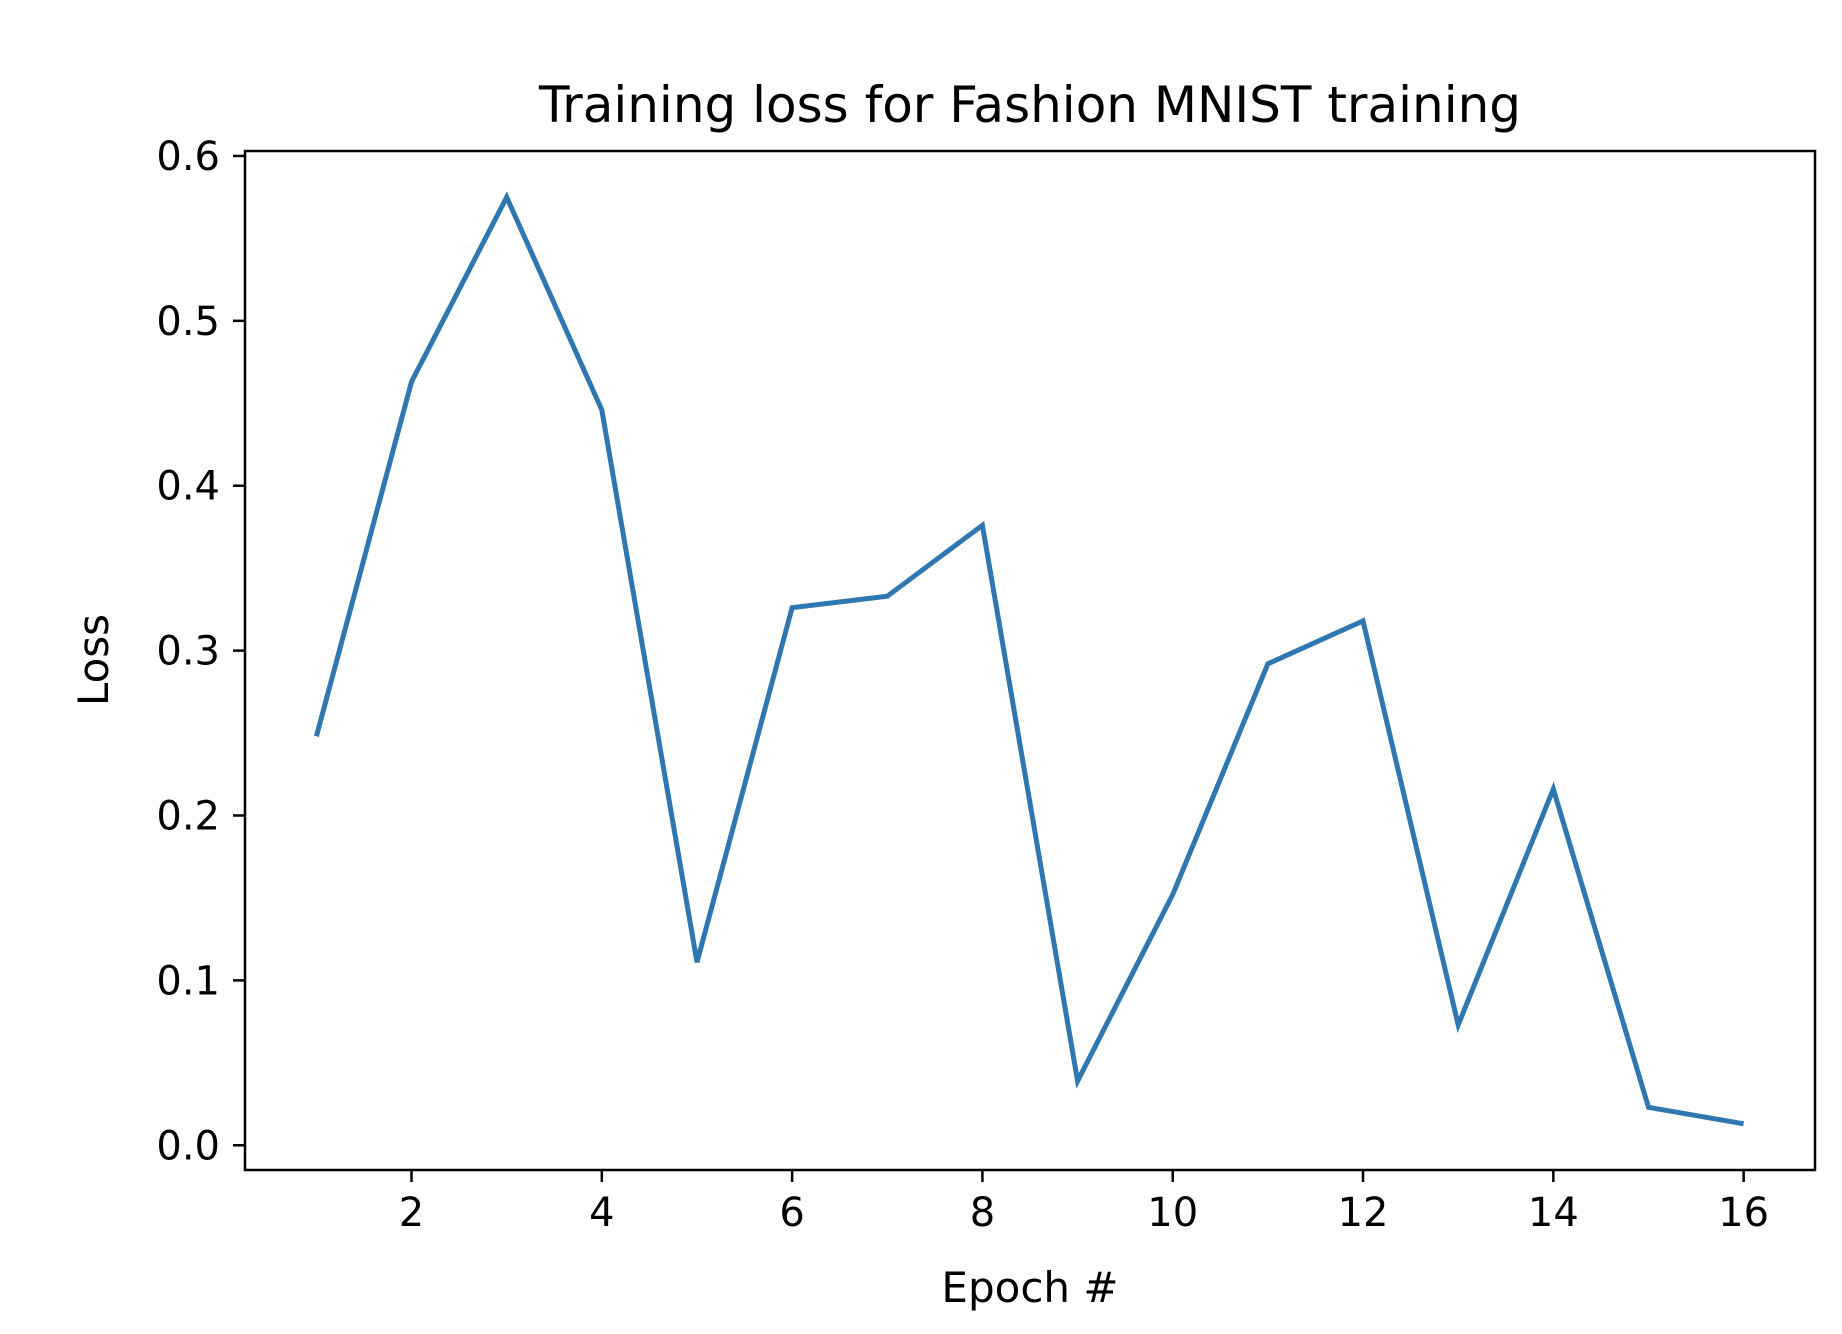 The image size is (1842, 1334). Describe the element at coordinates (601, 1213) in the screenshot. I see `x-tick-label: 4` at that location.